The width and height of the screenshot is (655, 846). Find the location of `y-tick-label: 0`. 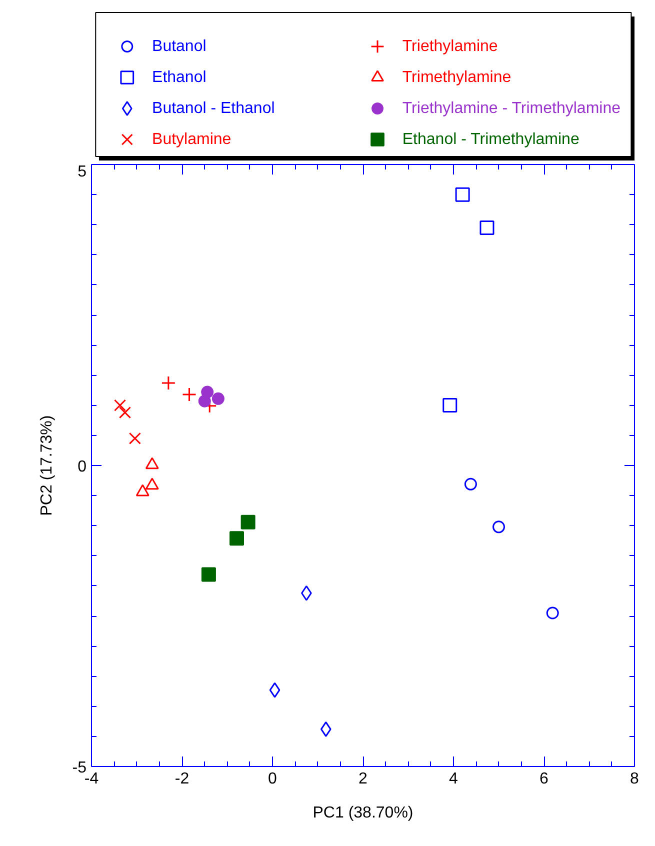

y-tick-label: 0 is located at coordinates (82, 467).